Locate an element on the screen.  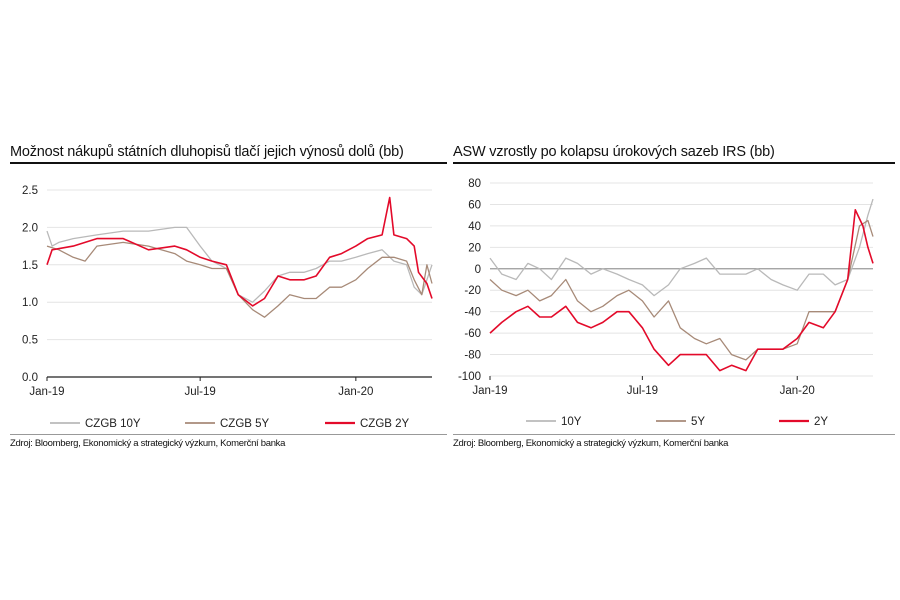
legend-label: 5Y is located at coordinates (698, 422).